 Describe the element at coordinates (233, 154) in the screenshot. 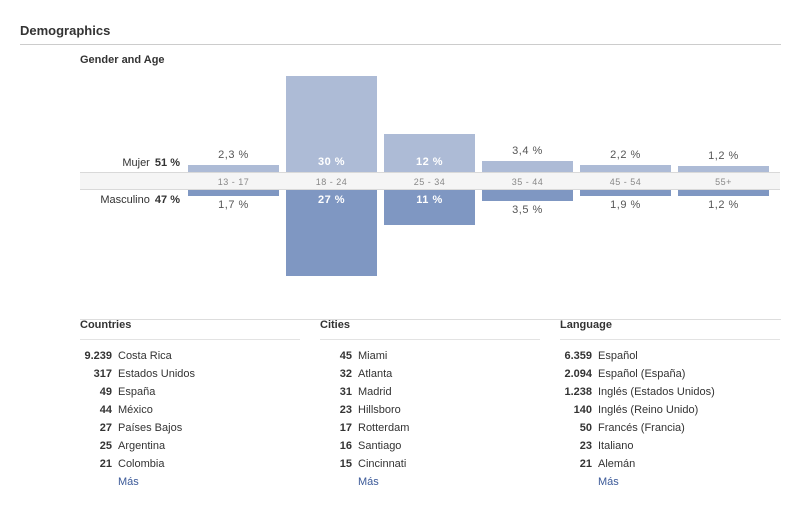

I see `label-female-13-17: 2,3 %` at that location.